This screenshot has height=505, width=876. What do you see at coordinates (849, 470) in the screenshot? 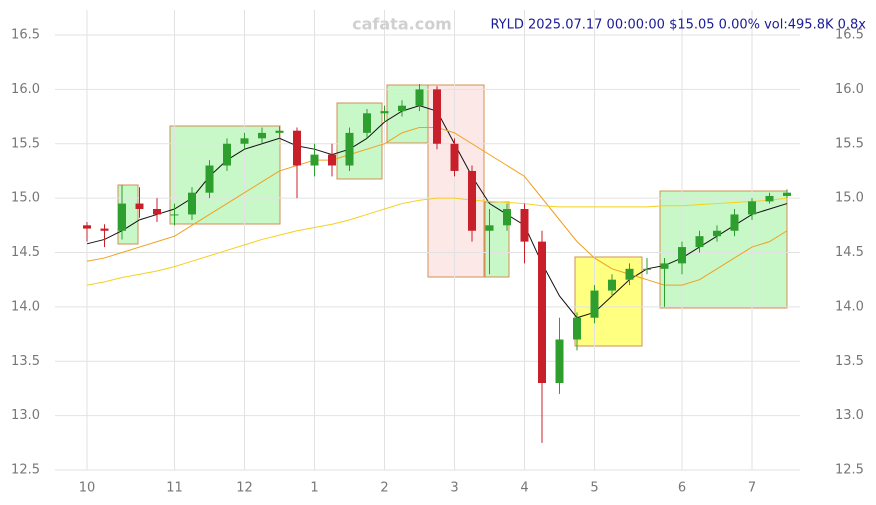
I see `y-tick-label-right: 12.5` at bounding box center [849, 470].